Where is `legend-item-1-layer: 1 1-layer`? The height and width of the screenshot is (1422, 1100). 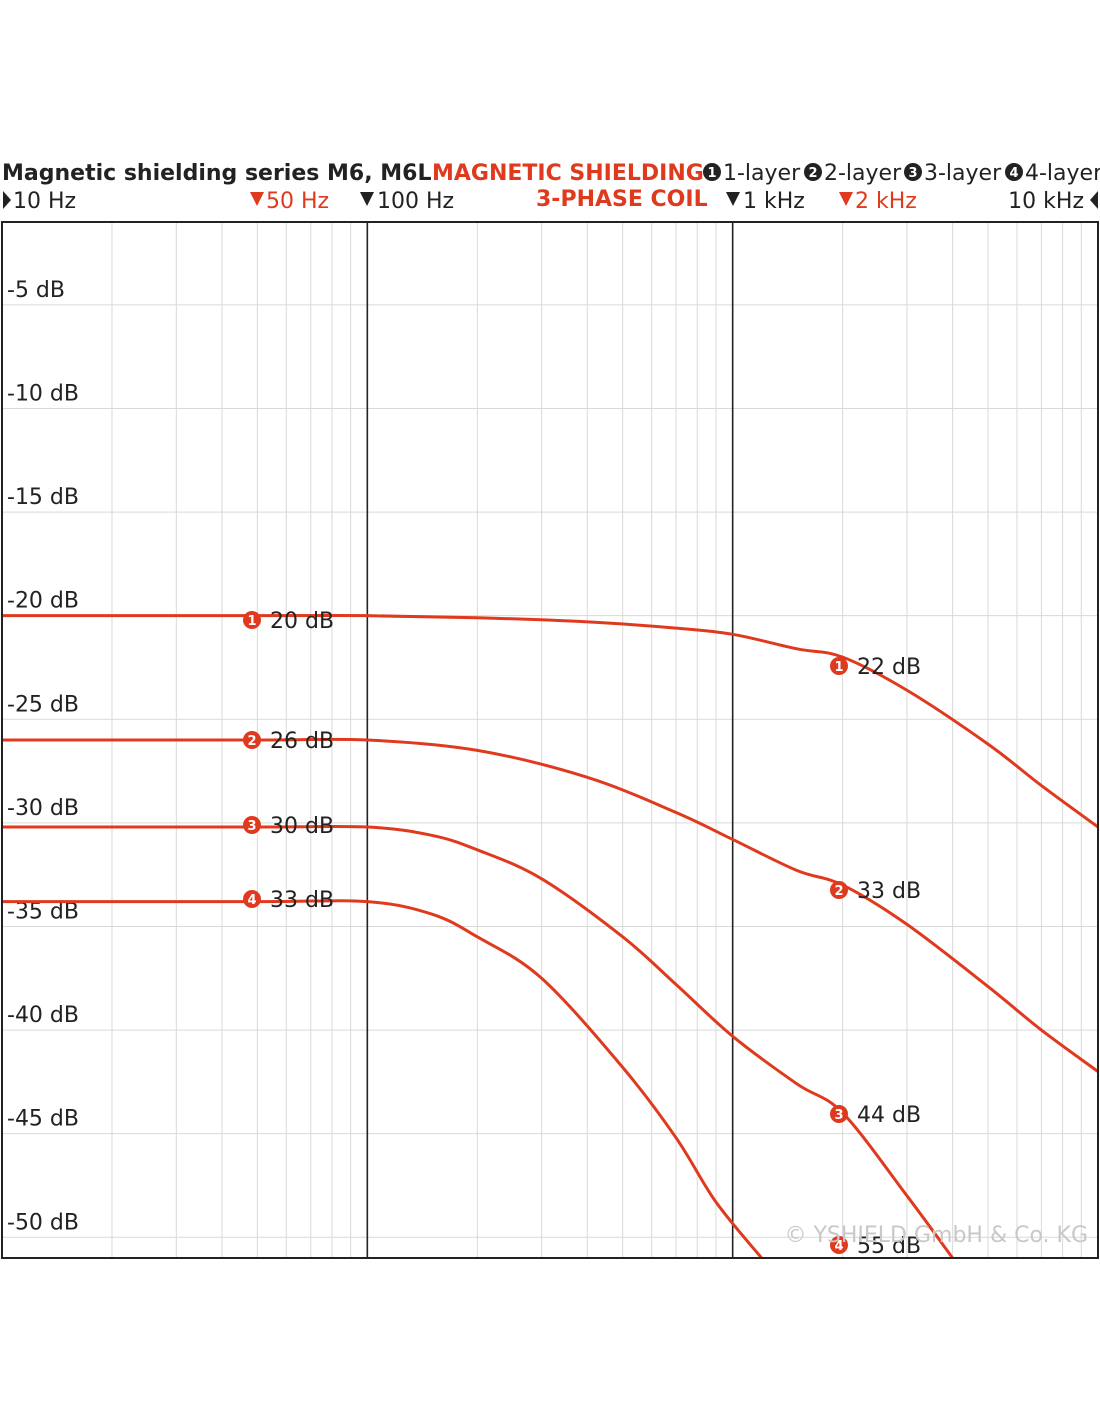
legend-item-1-layer: 1 1-layer is located at coordinates (752, 173).